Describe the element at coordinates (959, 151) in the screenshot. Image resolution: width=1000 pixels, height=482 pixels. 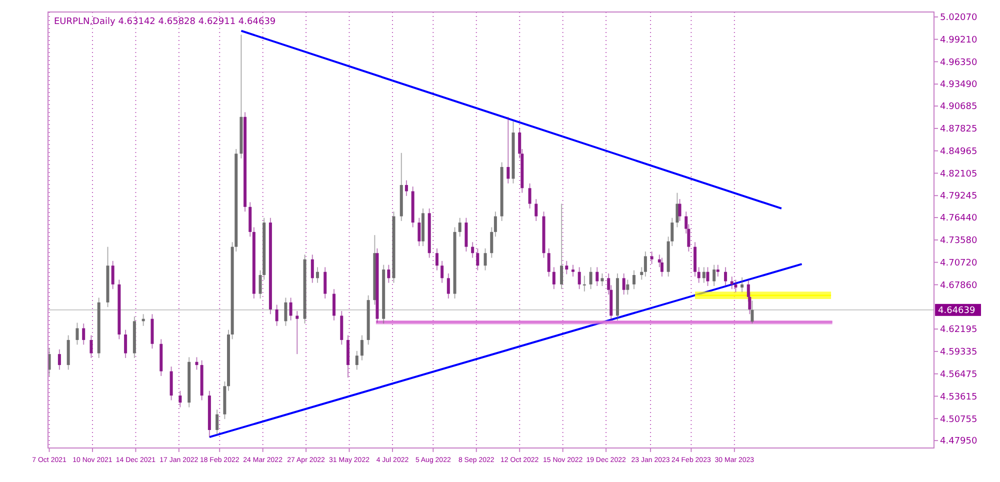
I see `y-tick-label: 4.84965` at that location.